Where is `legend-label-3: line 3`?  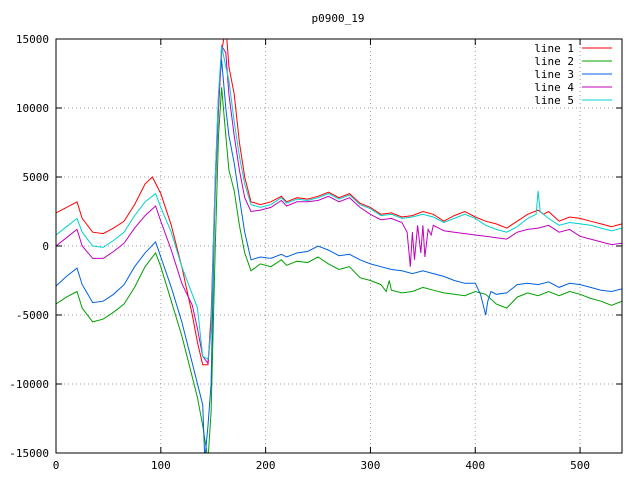 legend-label-3: line 3 is located at coordinates (554, 74).